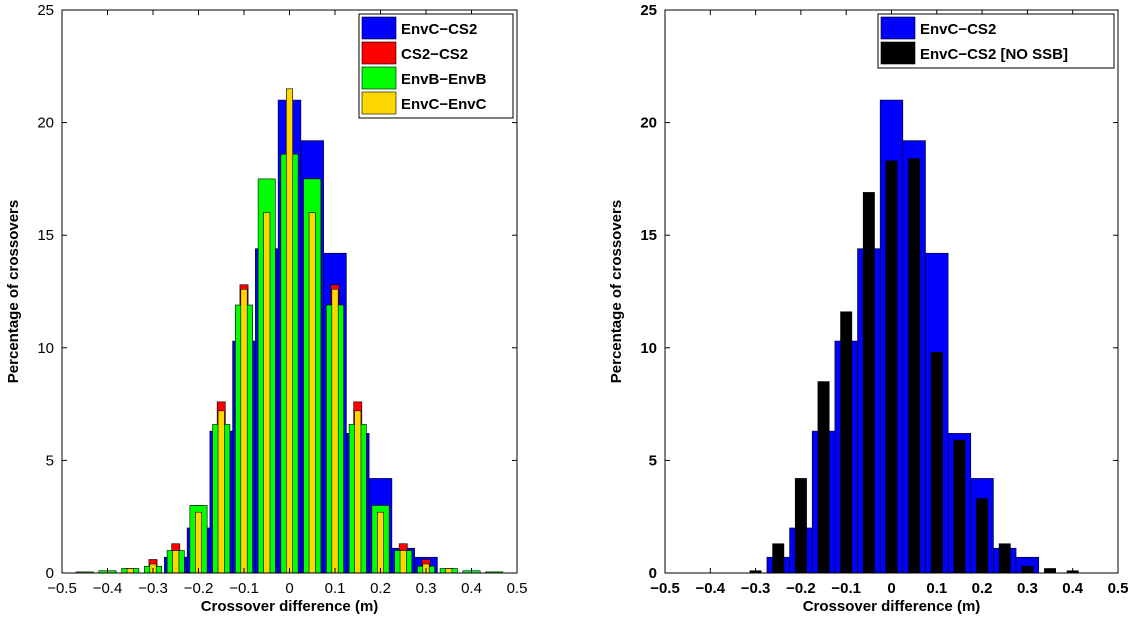 This screenshot has height=626, width=1137. What do you see at coordinates (434, 54) in the screenshot?
I see `legend-label: CS2−CS2` at bounding box center [434, 54].